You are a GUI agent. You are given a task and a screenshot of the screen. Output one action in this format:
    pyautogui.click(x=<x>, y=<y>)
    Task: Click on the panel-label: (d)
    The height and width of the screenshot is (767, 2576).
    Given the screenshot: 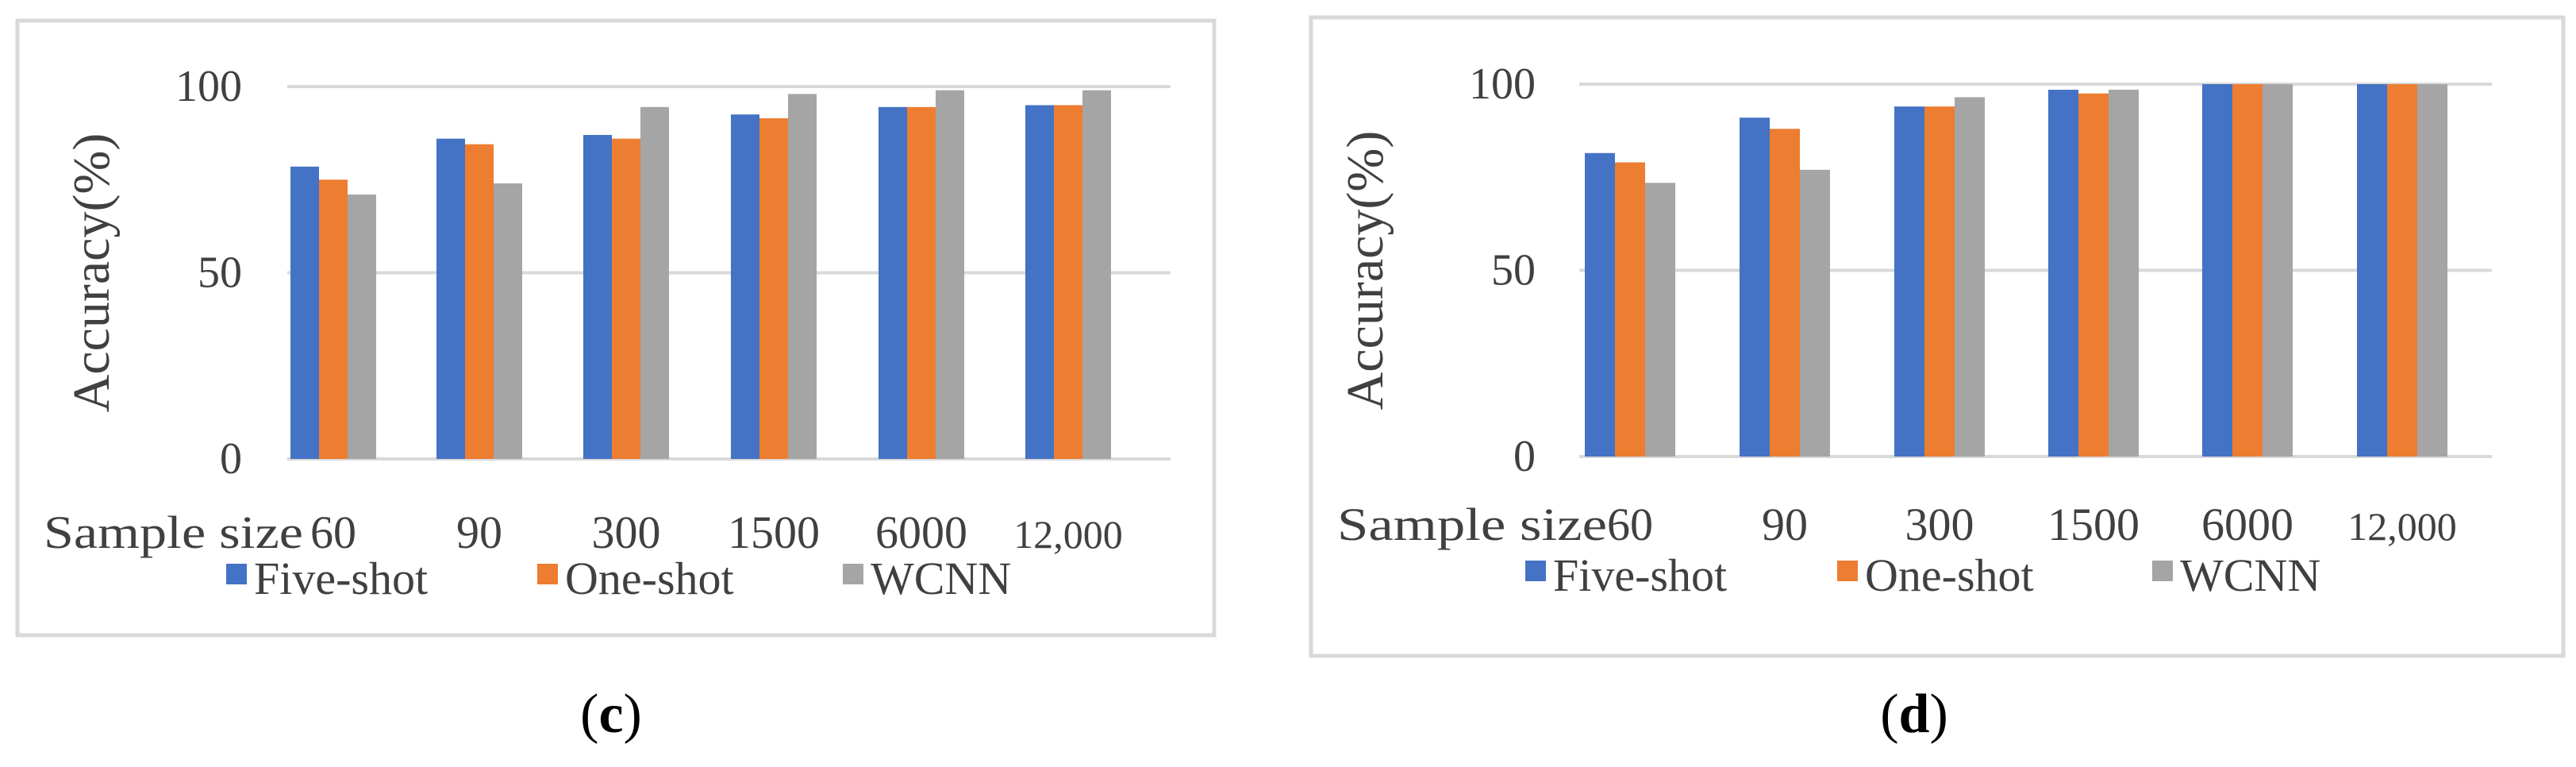 What is the action you would take?
    pyautogui.click(x=1914, y=715)
    